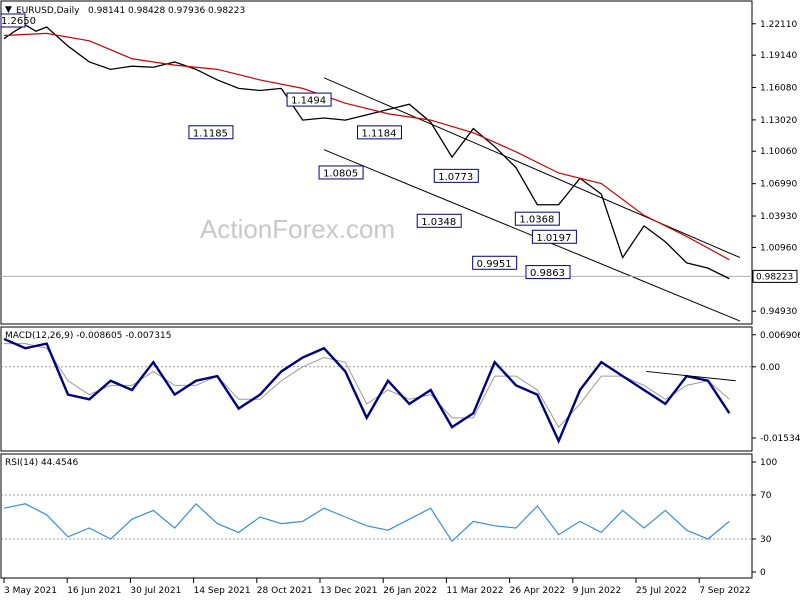 The height and width of the screenshot is (600, 800). I want to click on rsi-tick-label: 0, so click(763, 573).